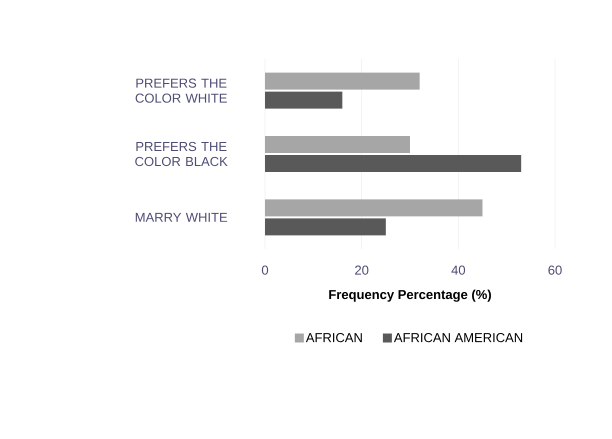 The image size is (612, 439). I want to click on x-tick-label: 60, so click(555, 270).